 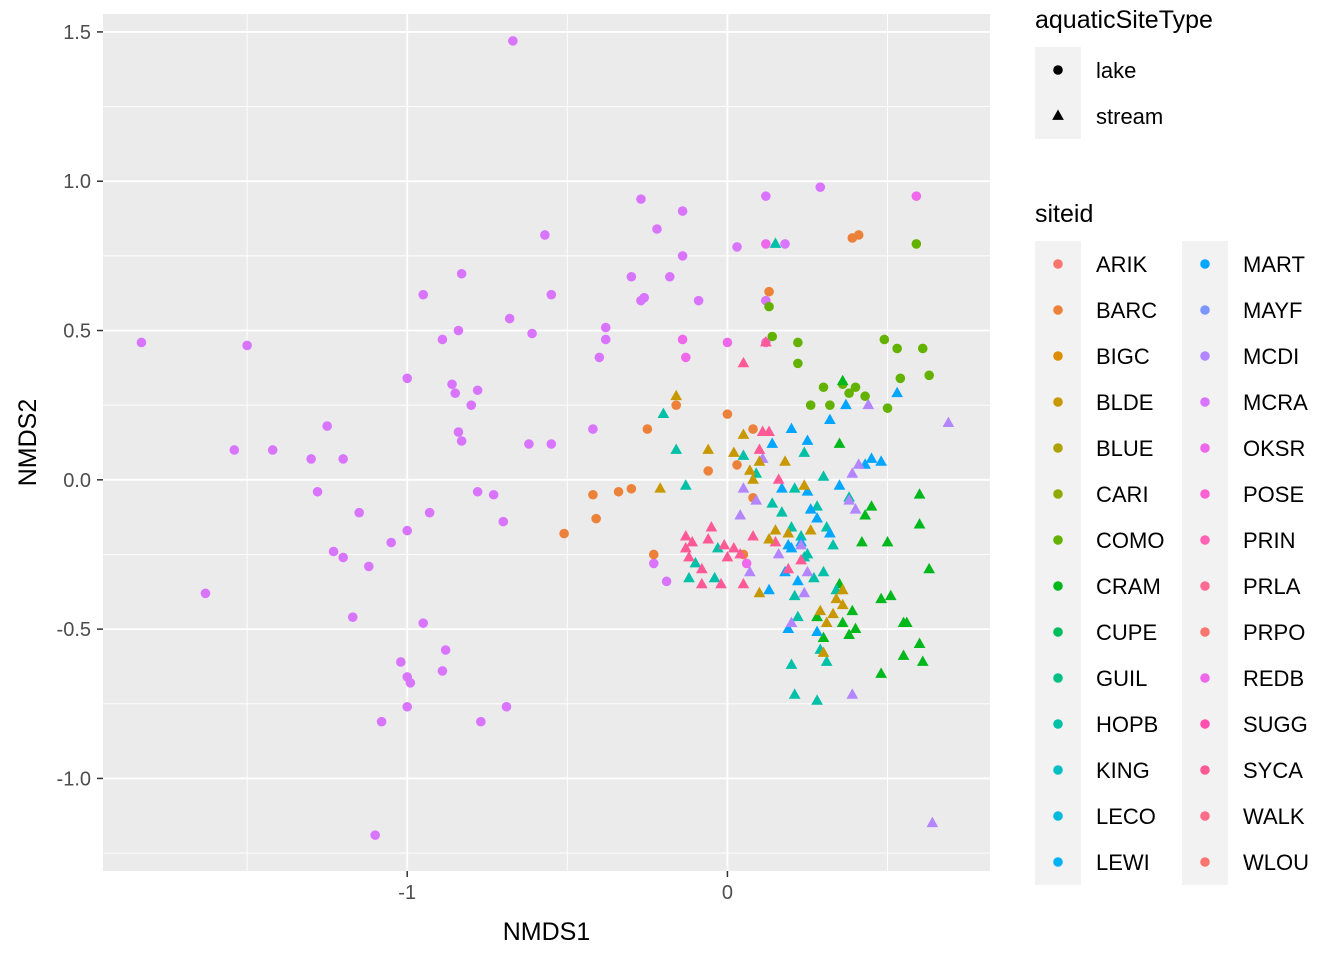 I want to click on x-axis: -1 0, so click(x=565, y=887).